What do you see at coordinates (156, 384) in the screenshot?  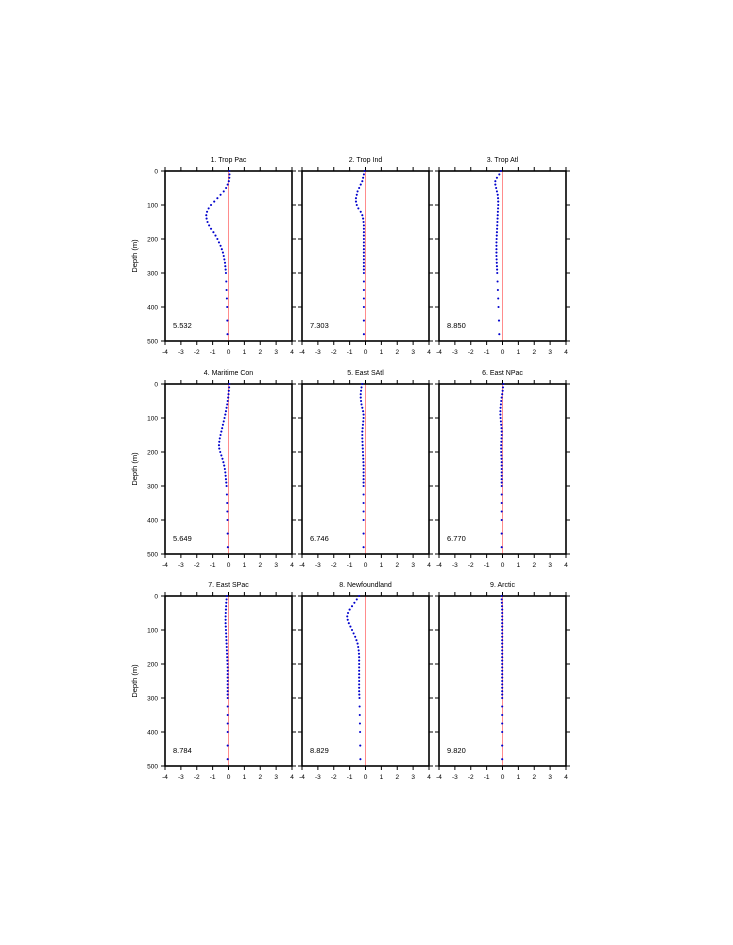 I see `y-tick-label: 0` at bounding box center [156, 384].